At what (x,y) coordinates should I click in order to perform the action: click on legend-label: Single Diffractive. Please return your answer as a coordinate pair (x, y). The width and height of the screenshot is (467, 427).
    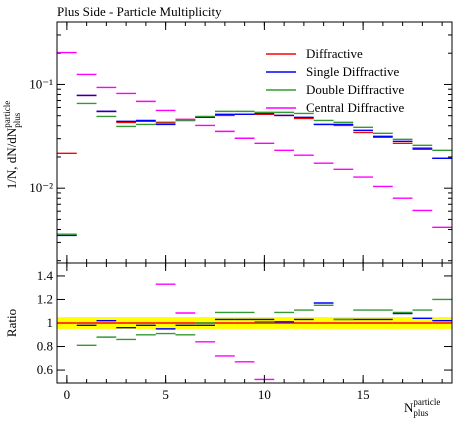
    Looking at the image, I should click on (352, 71).